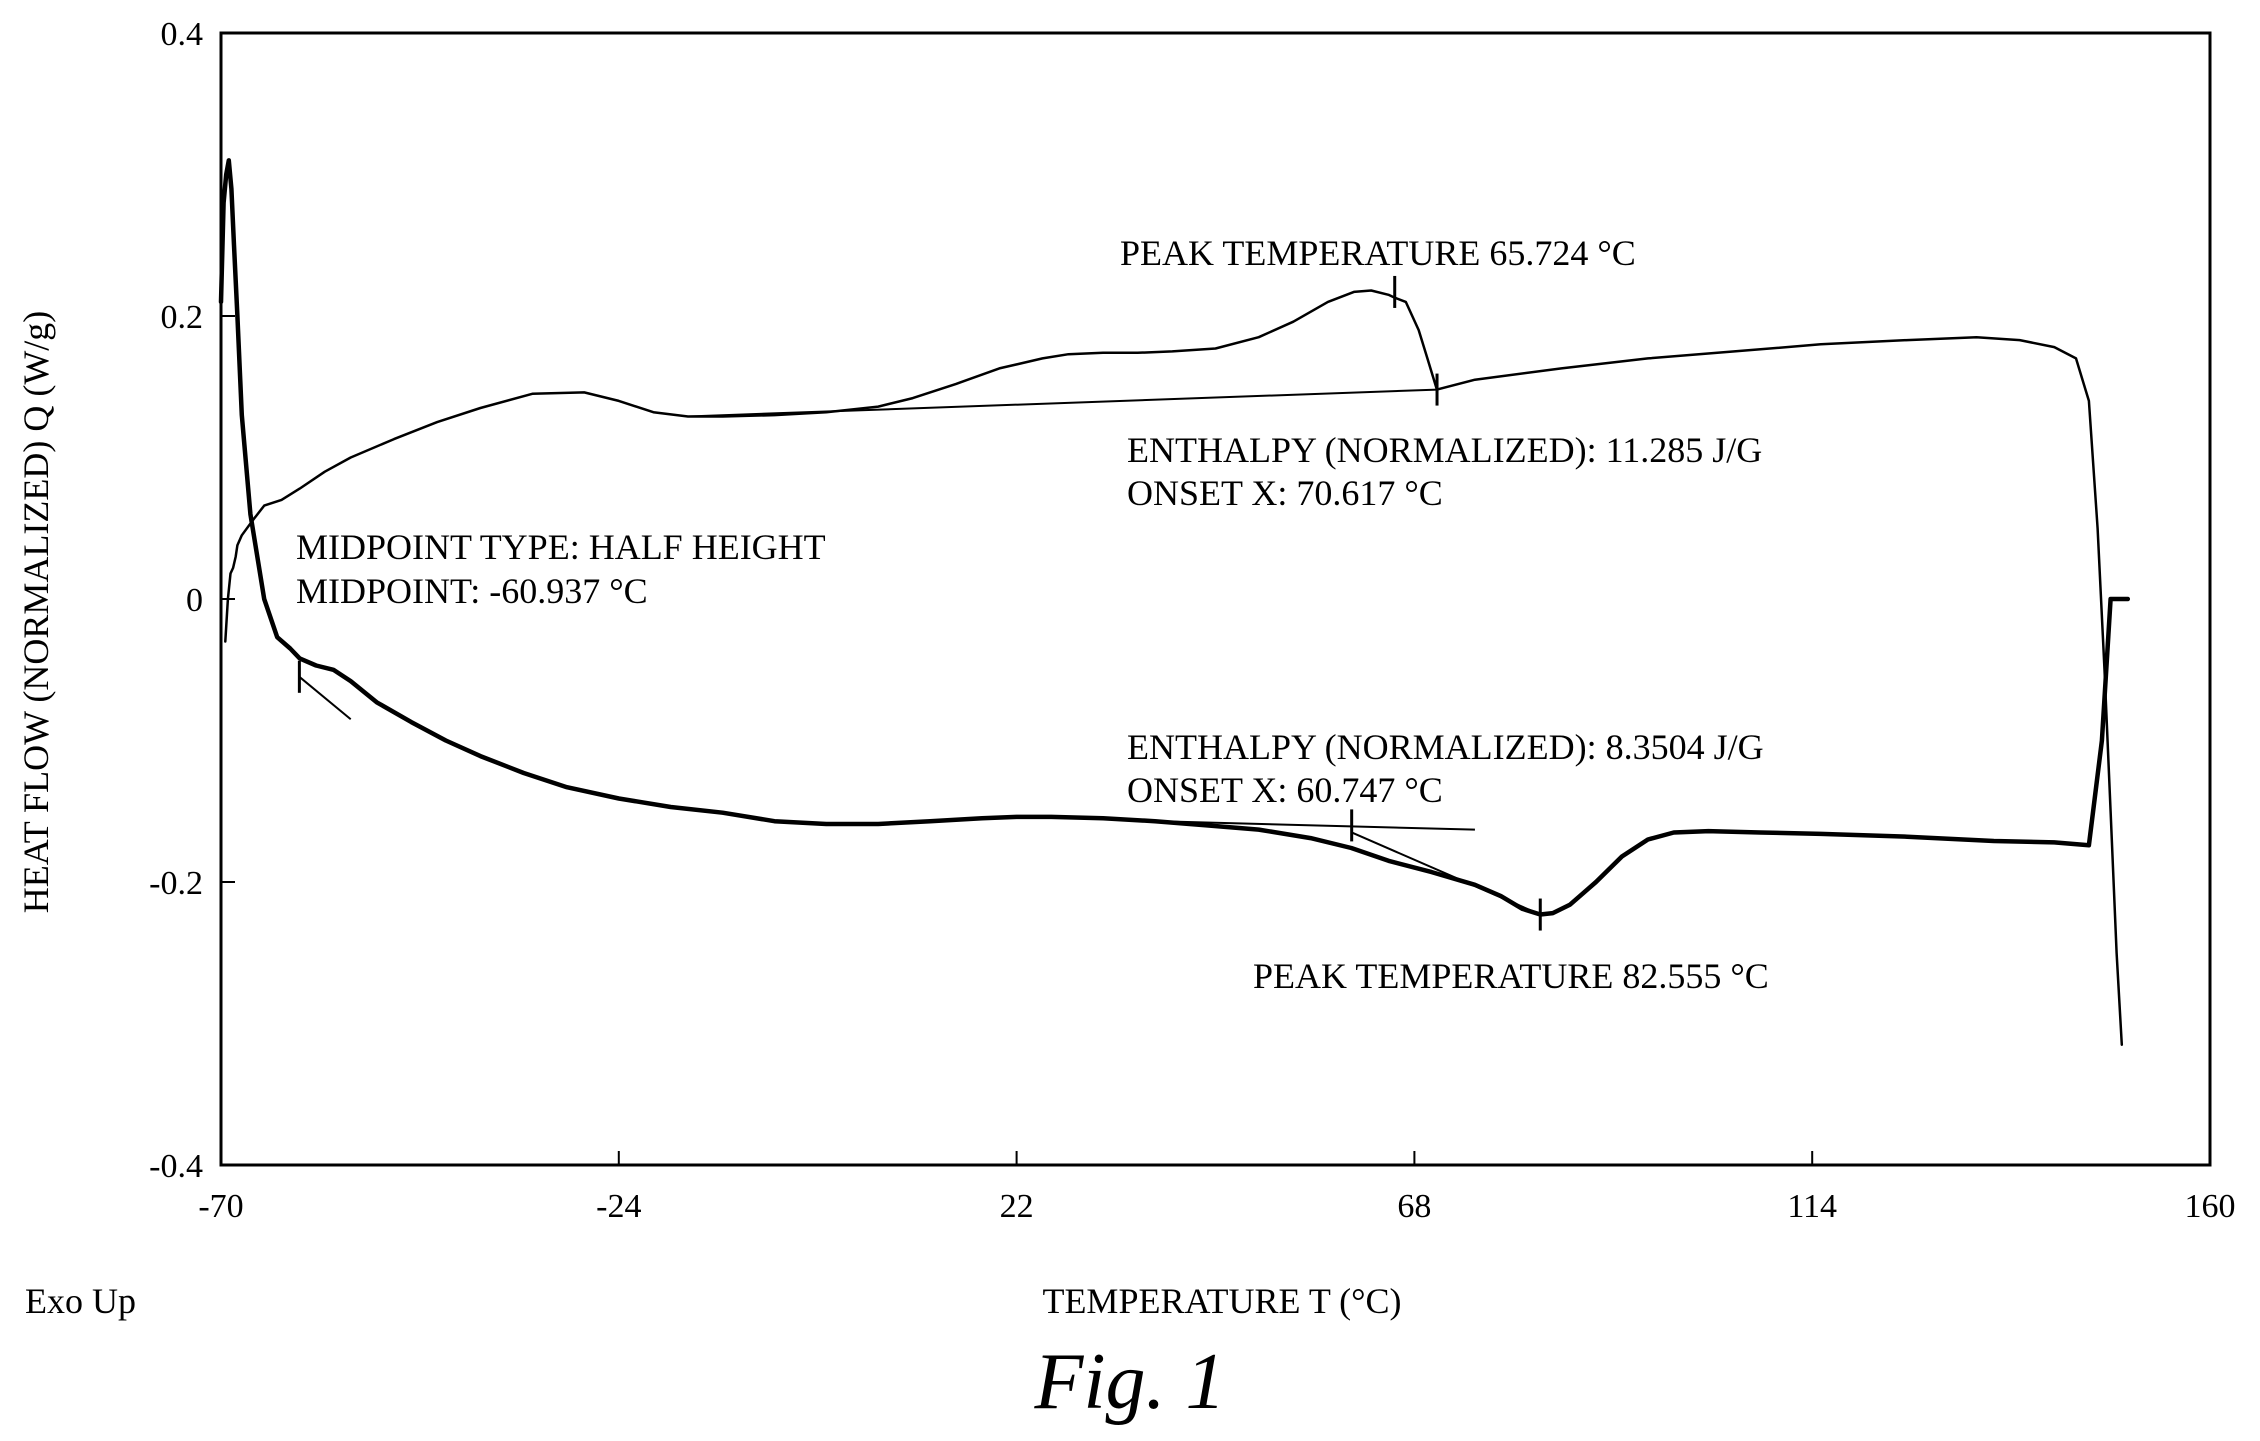 This screenshot has width=2260, height=1441. What do you see at coordinates (1511, 976) in the screenshot?
I see `annotation-peak-temperature-lower: PEAK TEMPERATURE 82.555 °C` at bounding box center [1511, 976].